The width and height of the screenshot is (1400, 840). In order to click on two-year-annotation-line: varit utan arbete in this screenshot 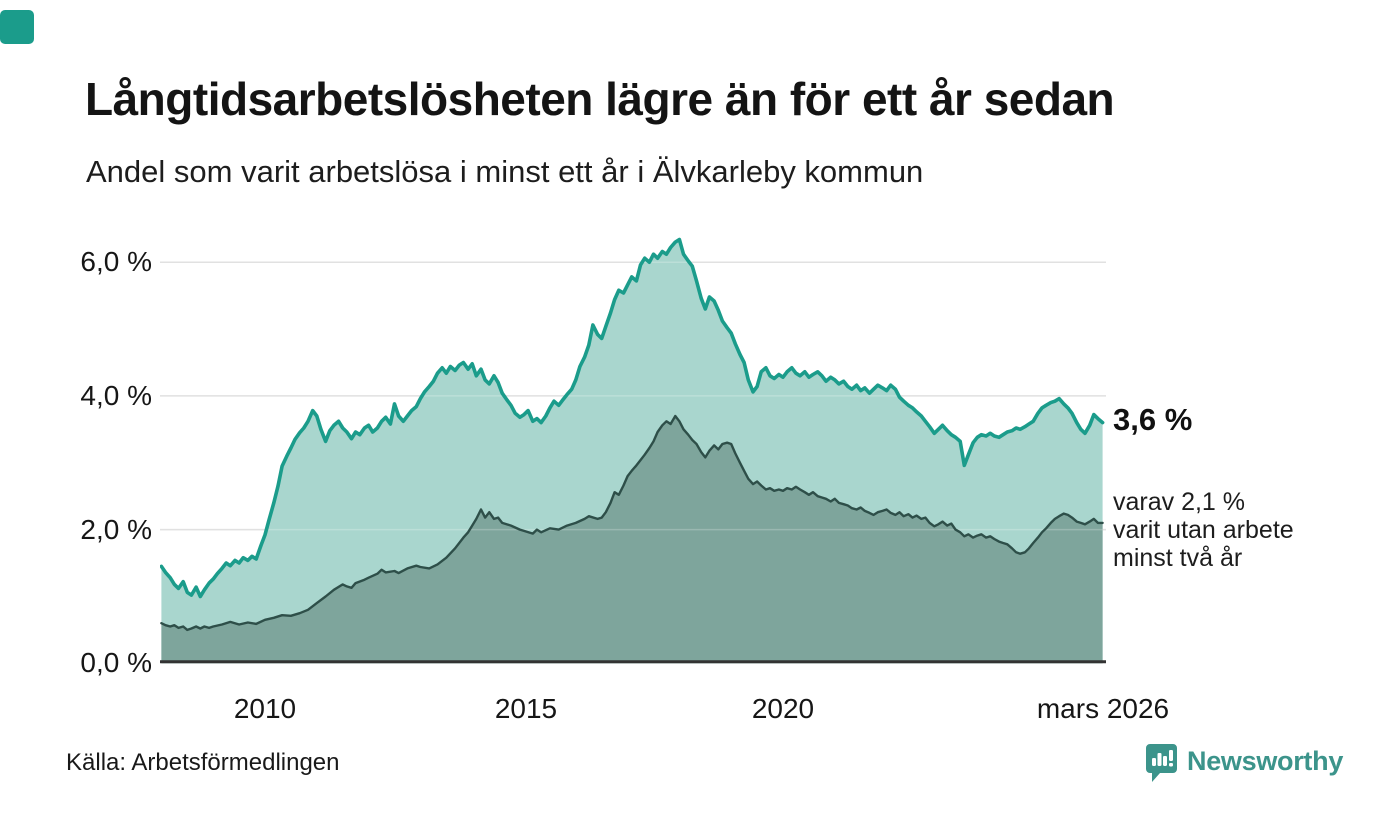, I will do `click(1203, 530)`.